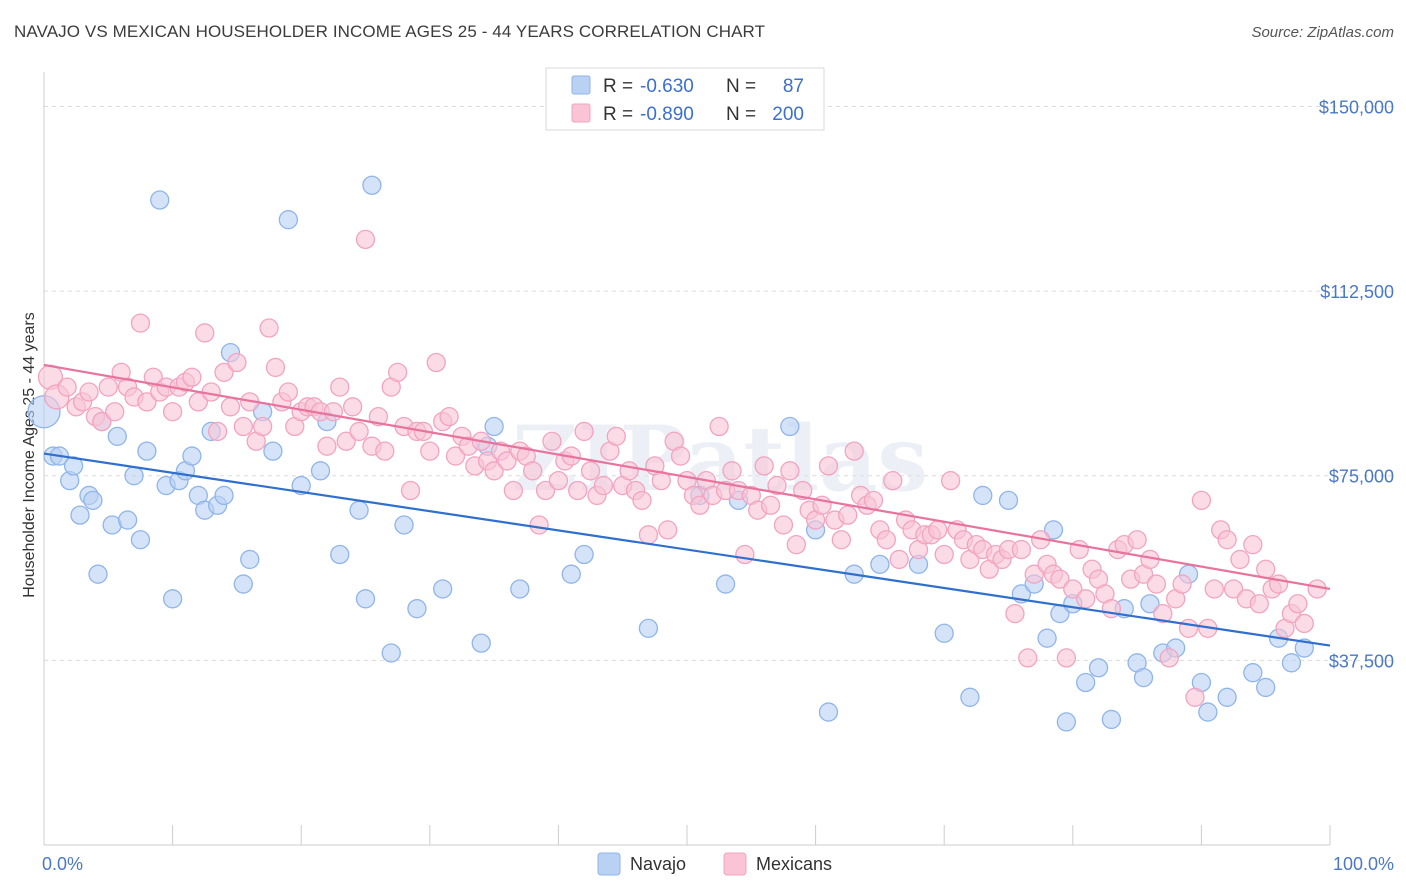 The image size is (1406, 892). Describe the element at coordinates (1361, 477) in the screenshot. I see `y-tick-label-1: $75,000` at that location.